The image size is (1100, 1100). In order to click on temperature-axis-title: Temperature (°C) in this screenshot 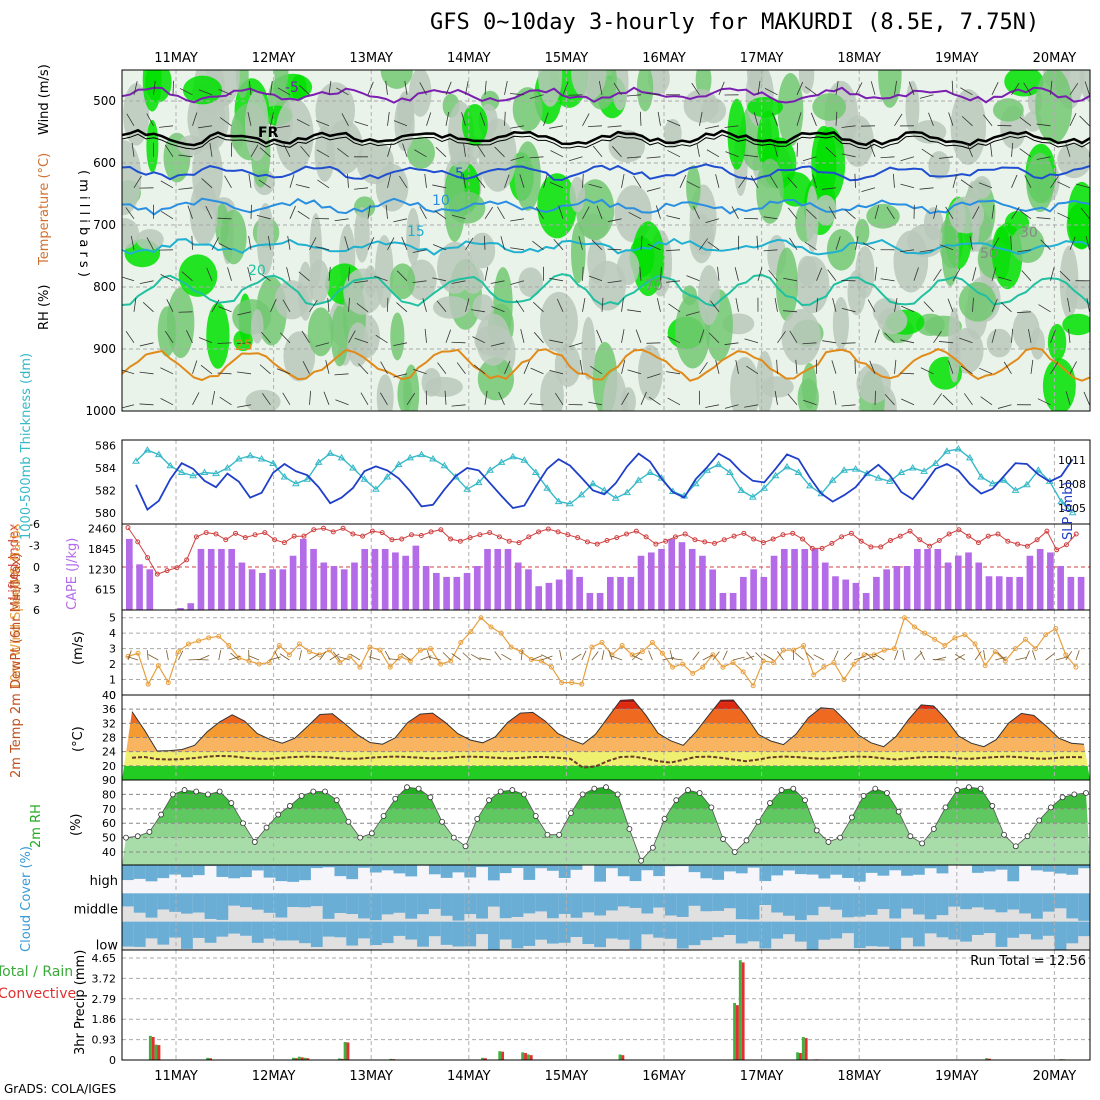, I will do `click(44, 209)`.